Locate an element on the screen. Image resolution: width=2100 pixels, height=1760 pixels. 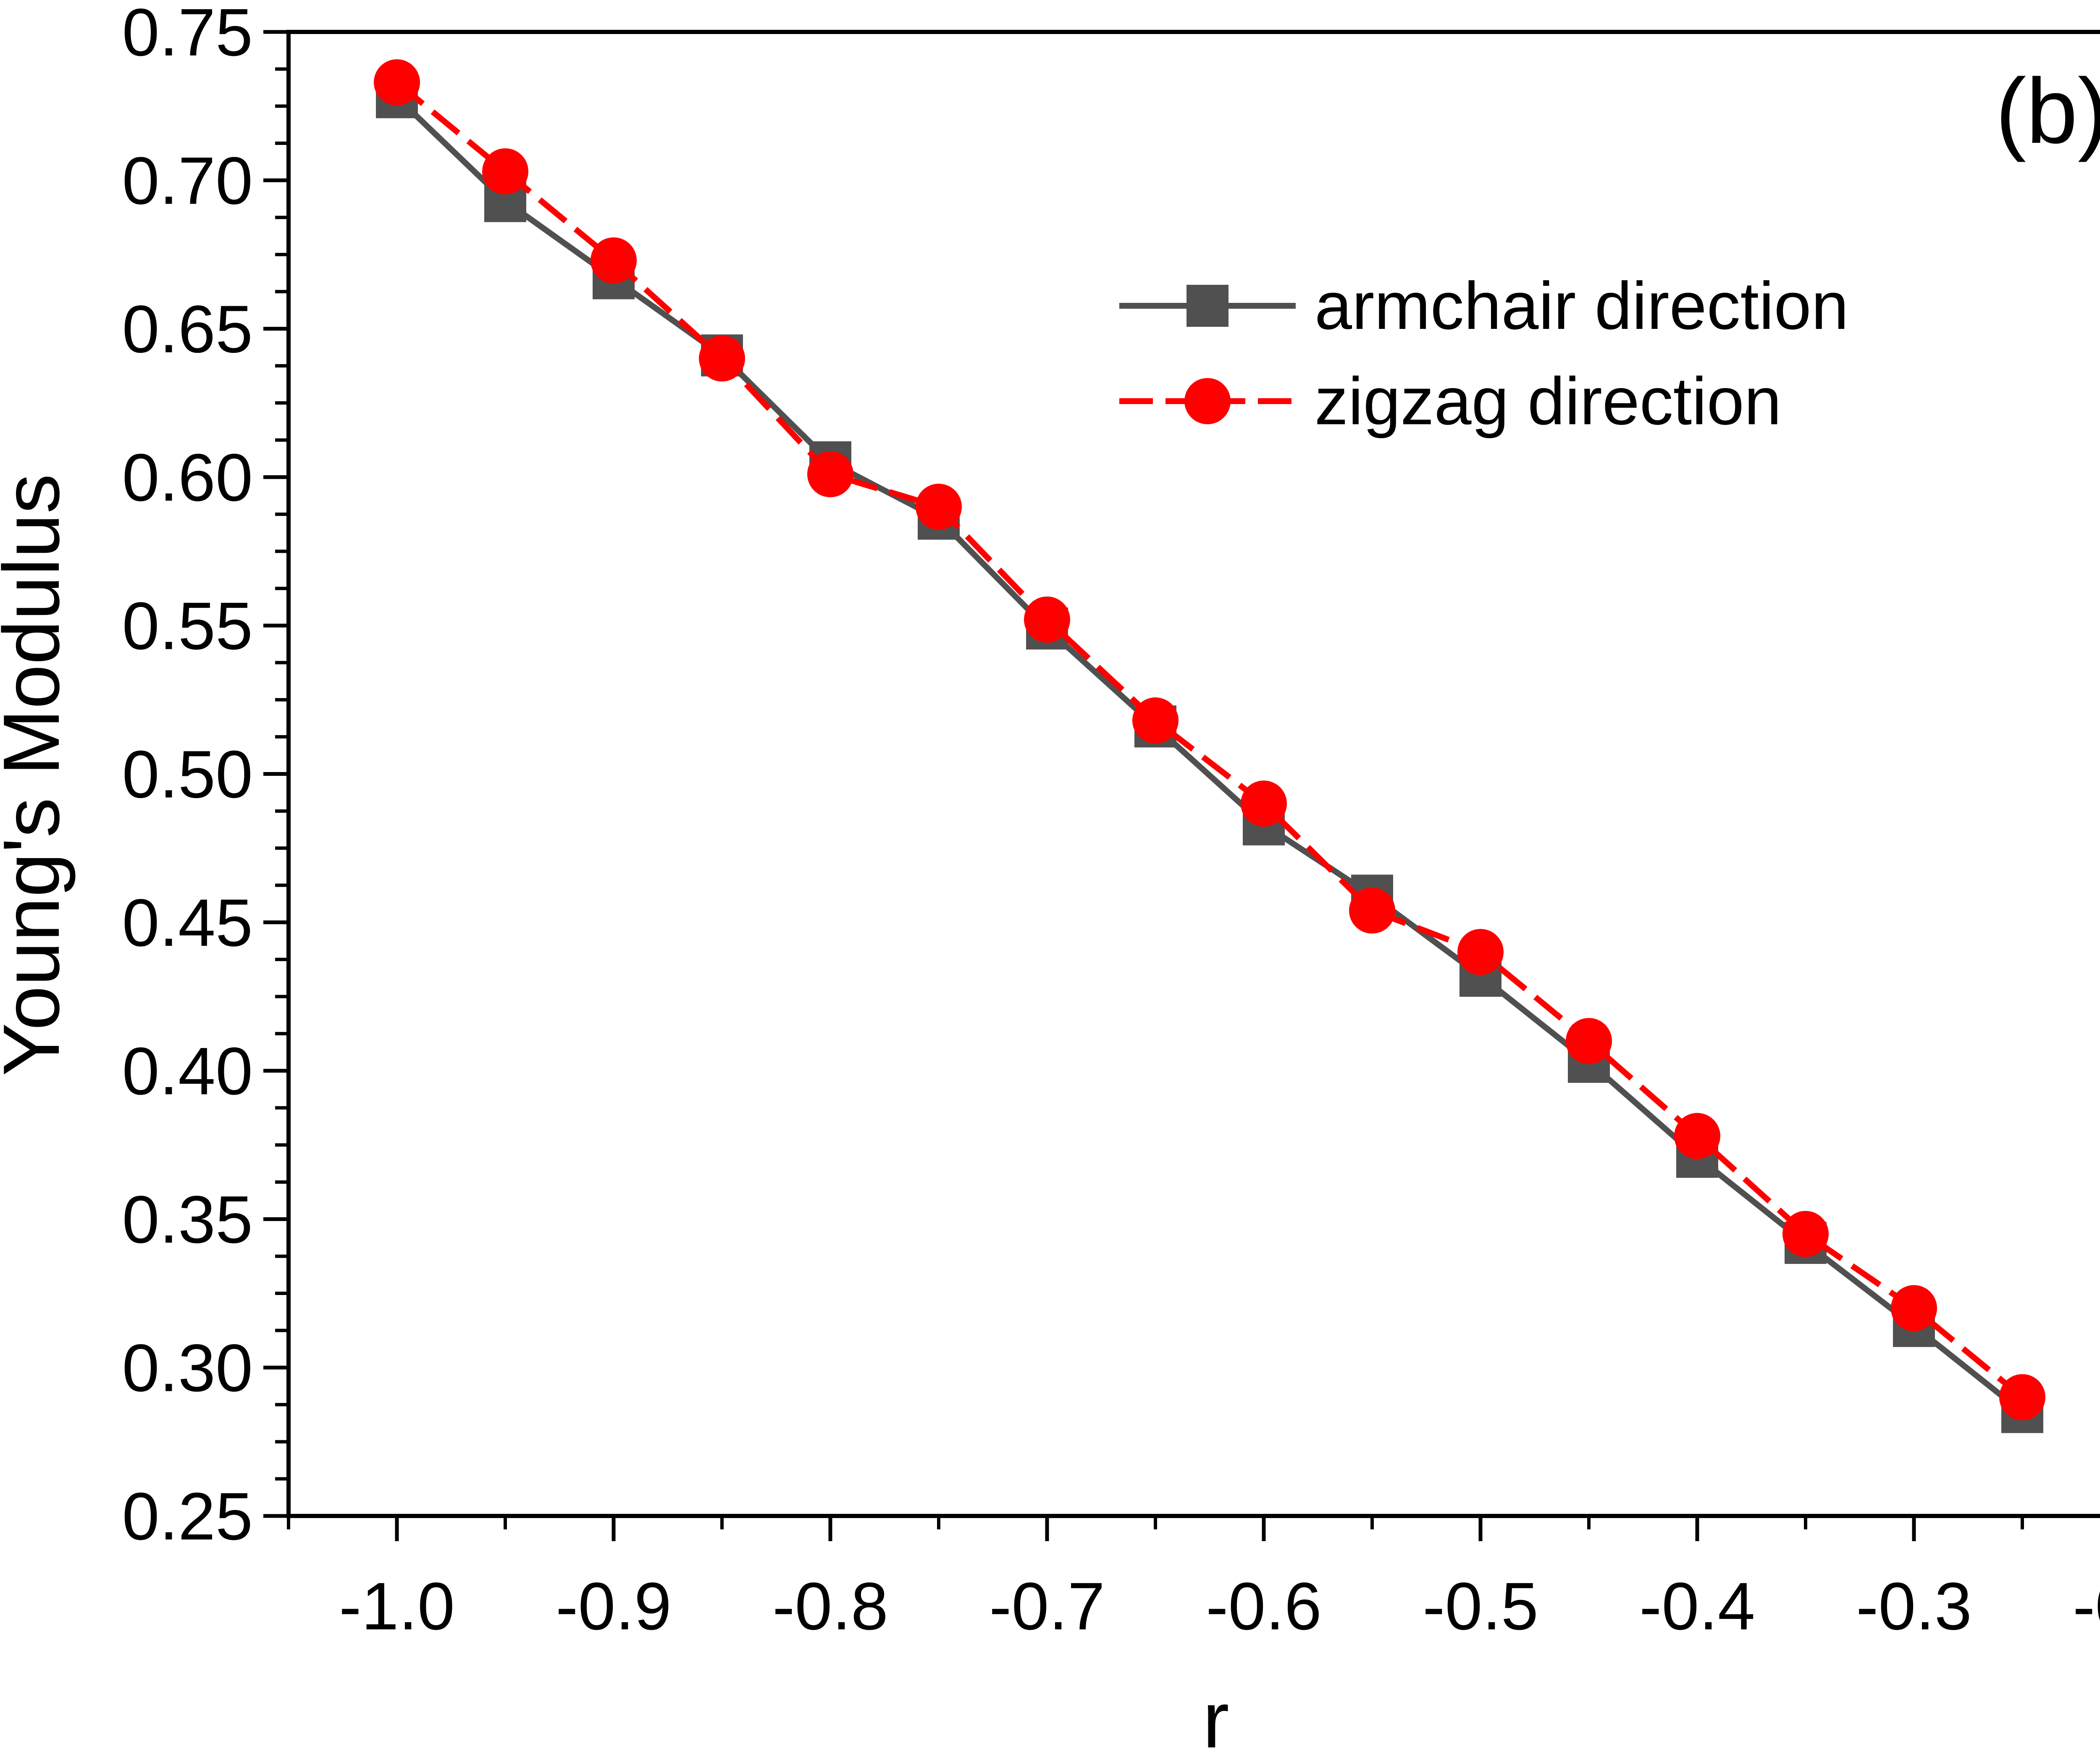
y-tick-label: 0.50 is located at coordinates (187, 774).